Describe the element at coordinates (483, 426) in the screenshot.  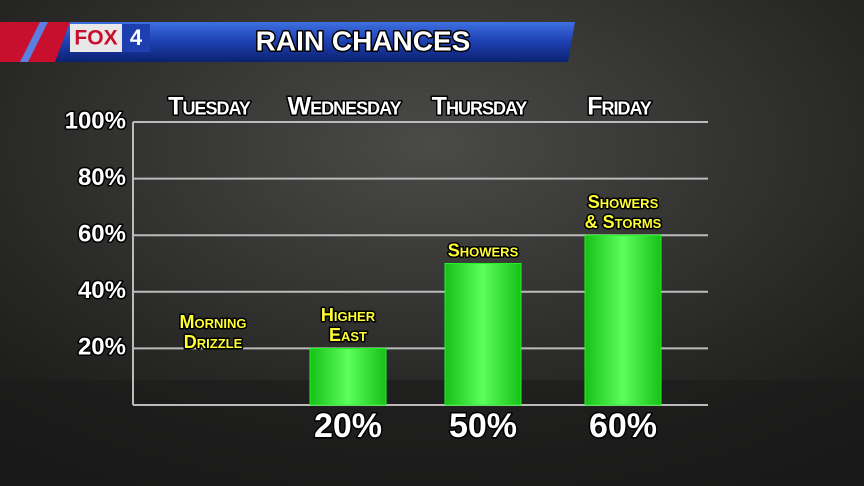
I see `value-label: 50%` at that location.